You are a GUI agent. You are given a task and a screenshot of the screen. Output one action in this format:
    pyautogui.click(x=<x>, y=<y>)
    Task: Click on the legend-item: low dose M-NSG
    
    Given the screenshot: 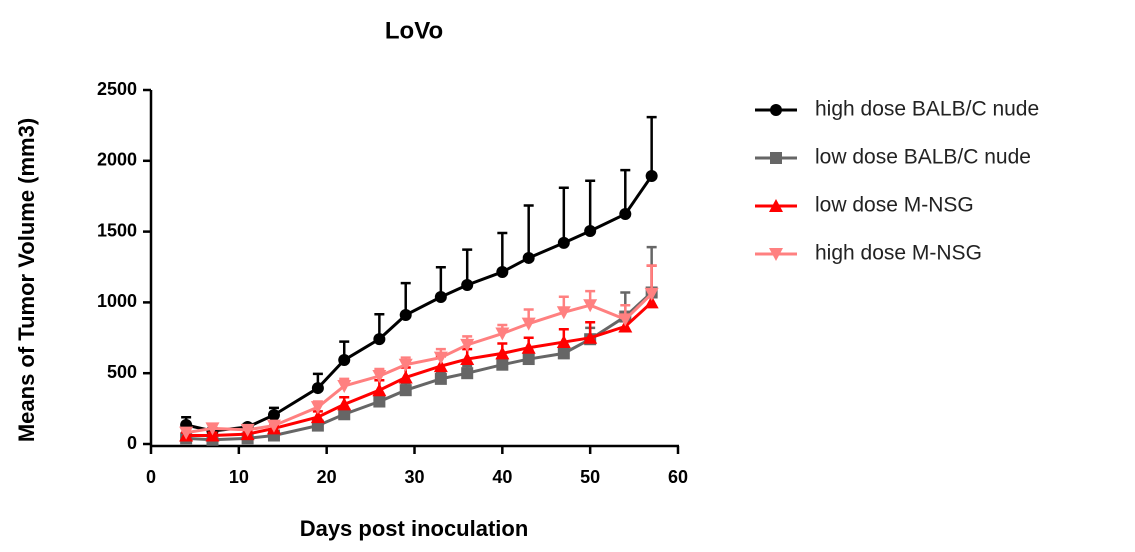 What is the action you would take?
    pyautogui.click(x=864, y=205)
    